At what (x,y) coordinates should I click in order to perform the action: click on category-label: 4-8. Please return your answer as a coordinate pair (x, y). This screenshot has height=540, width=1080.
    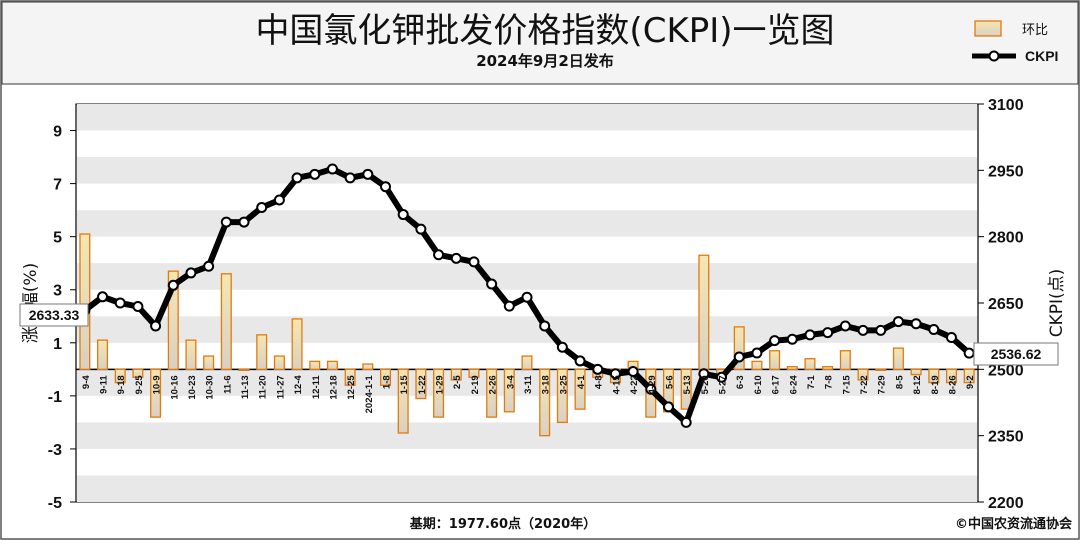
    Looking at the image, I should click on (599, 382).